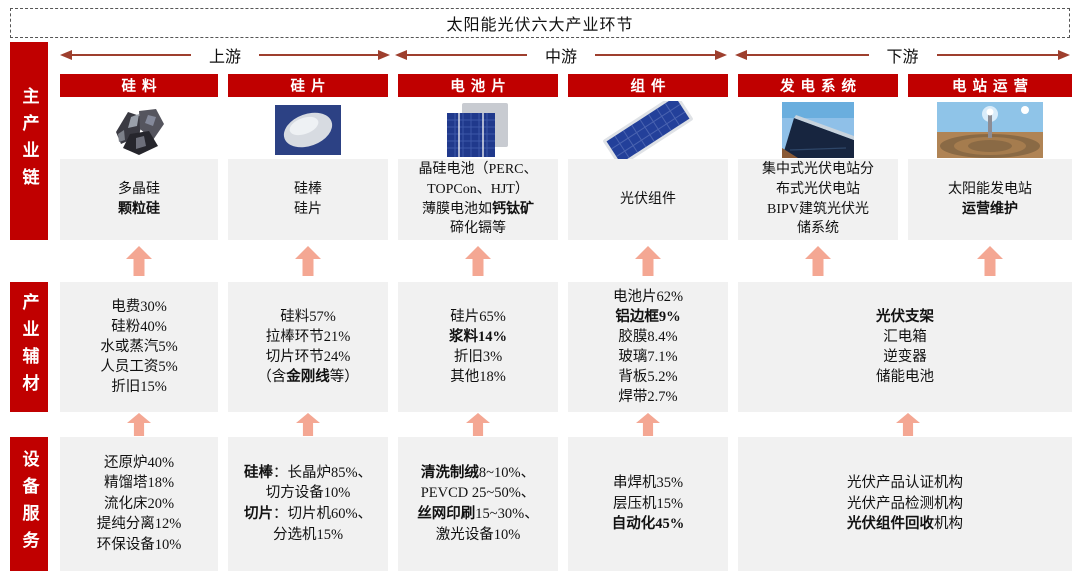 The width and height of the screenshot is (1080, 574). Describe the element at coordinates (648, 85) in the screenshot. I see `column-header-module: 组件` at that location.